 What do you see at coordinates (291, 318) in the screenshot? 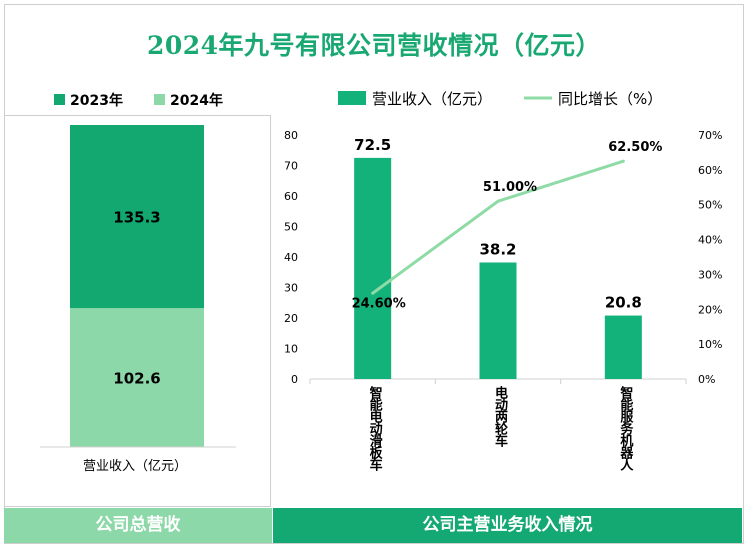
I see `y-left-tick-2: 20` at bounding box center [291, 318].